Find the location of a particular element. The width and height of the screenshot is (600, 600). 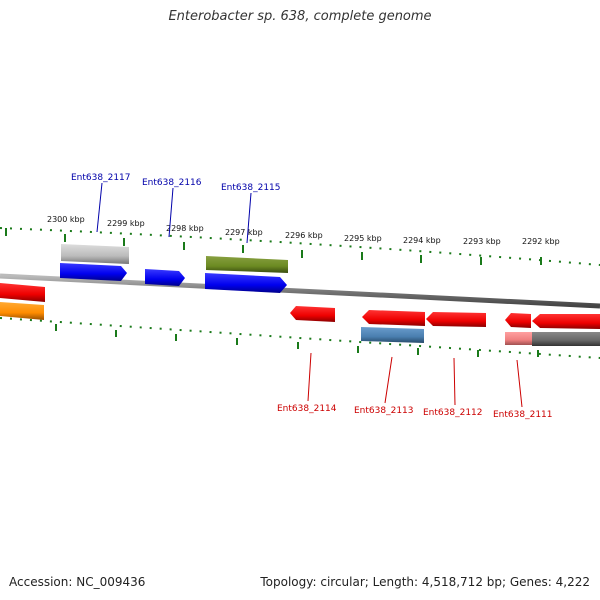

scale-label: 2296 kbp is located at coordinates (304, 235).